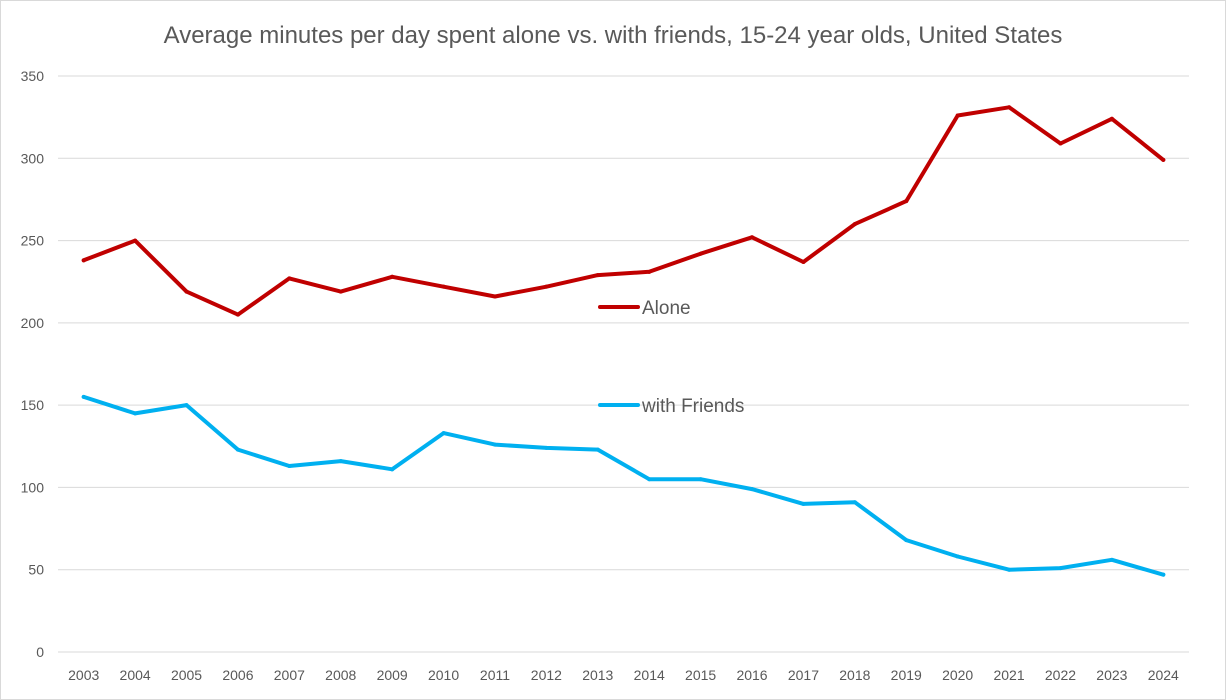 This screenshot has height=700, width=1226. Describe the element at coordinates (1111, 675) in the screenshot. I see `x-tick-label: 2023` at that location.